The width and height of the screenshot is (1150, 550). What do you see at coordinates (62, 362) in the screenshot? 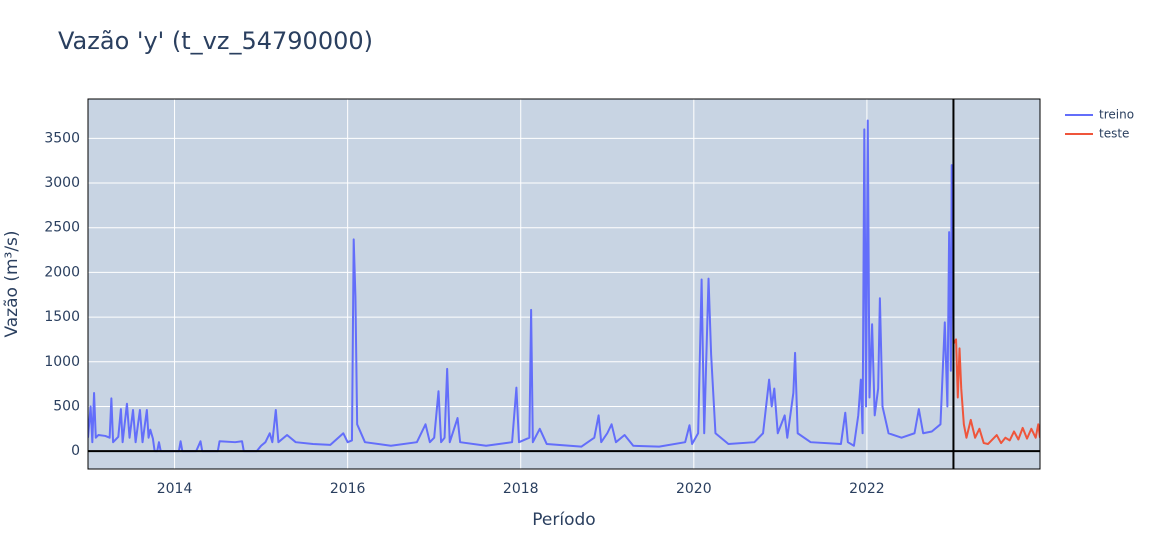
I see `y-tick-label: 1000` at bounding box center [62, 362].